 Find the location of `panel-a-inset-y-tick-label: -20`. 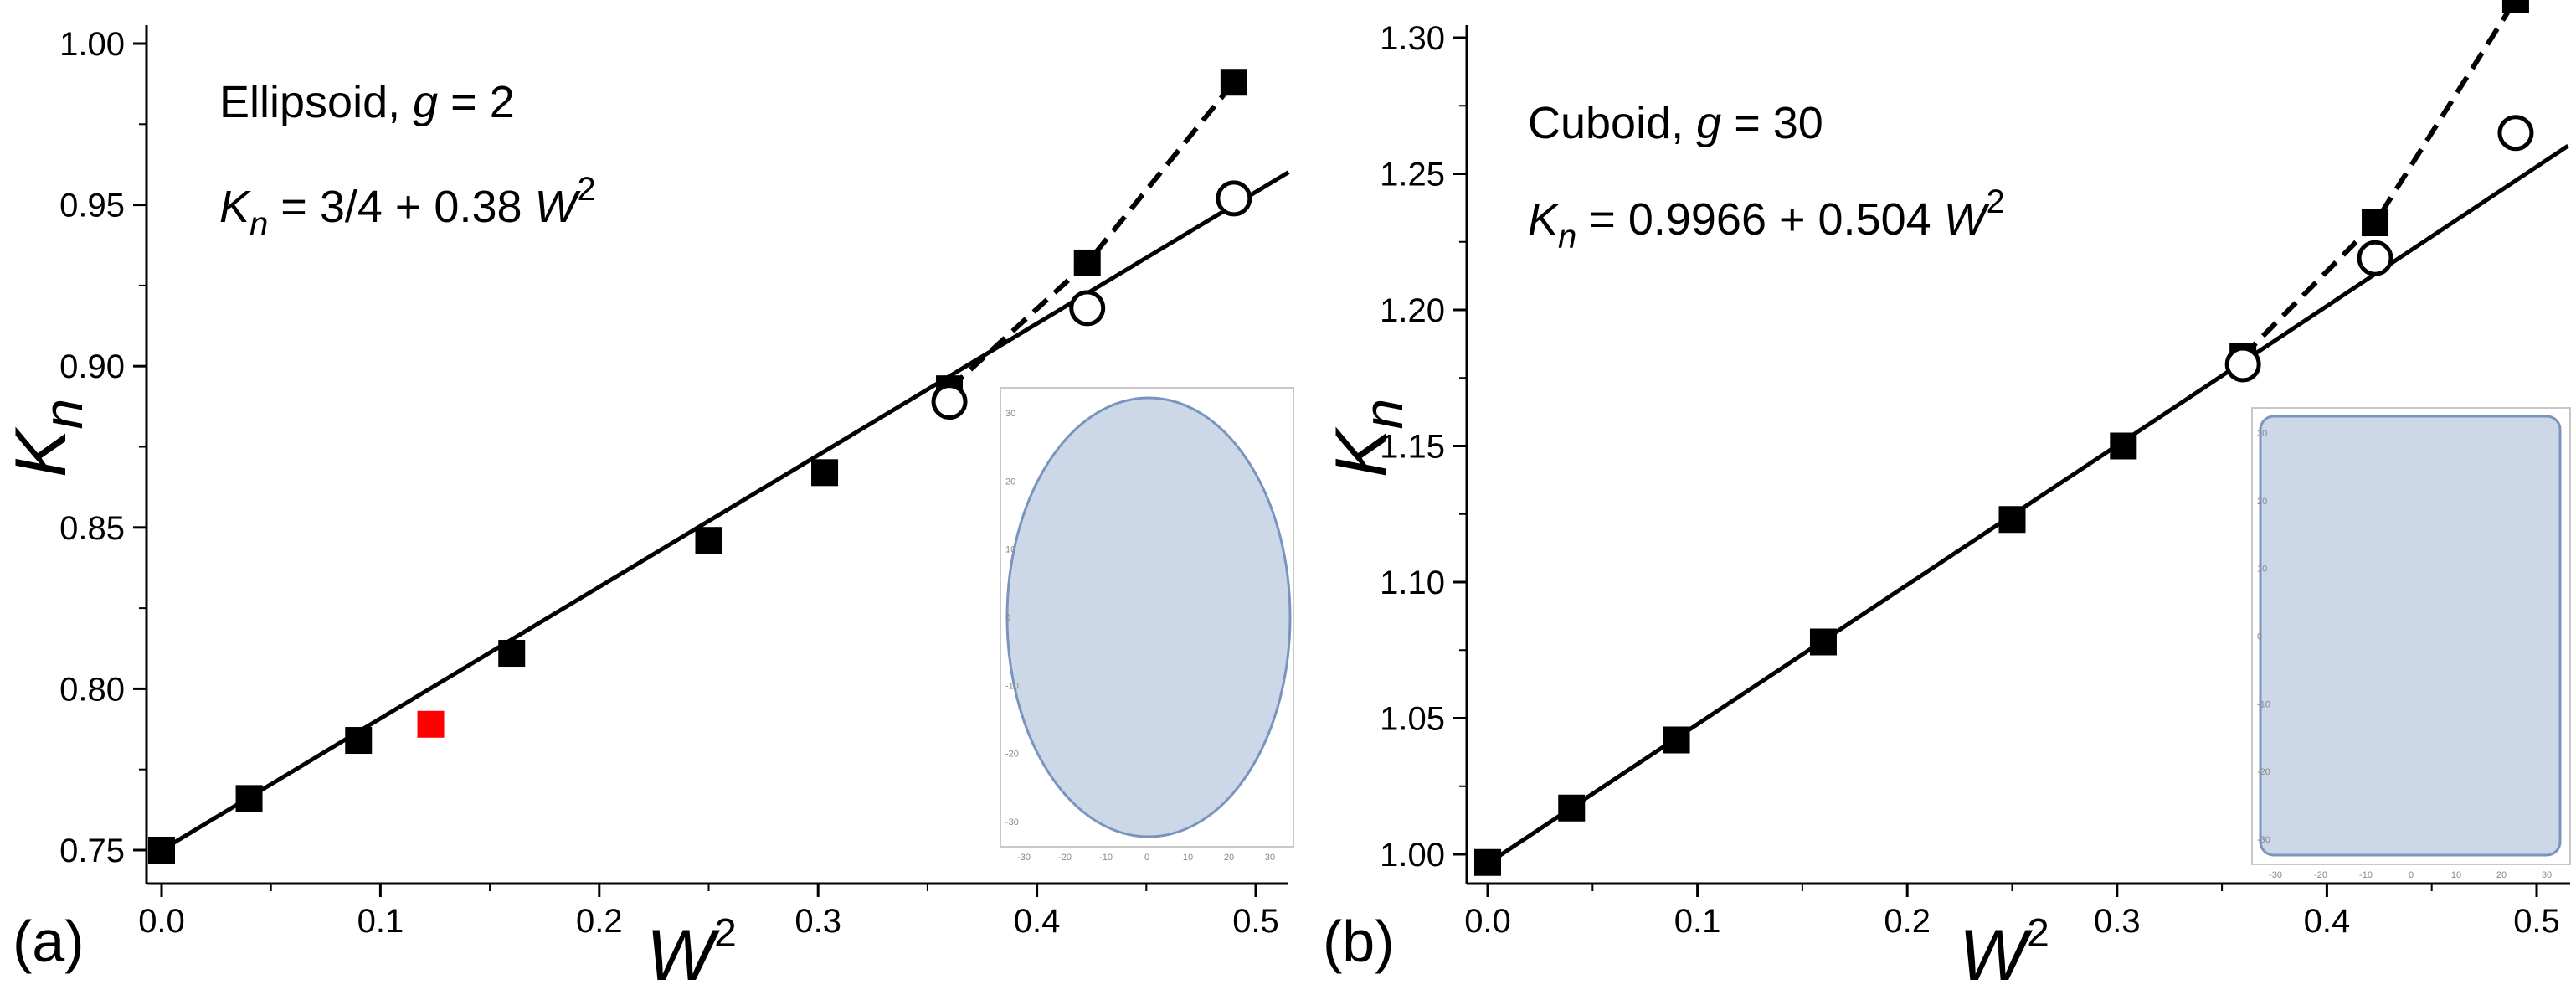

panel-a-inset-y-tick-label: -20 is located at coordinates (1012, 755).